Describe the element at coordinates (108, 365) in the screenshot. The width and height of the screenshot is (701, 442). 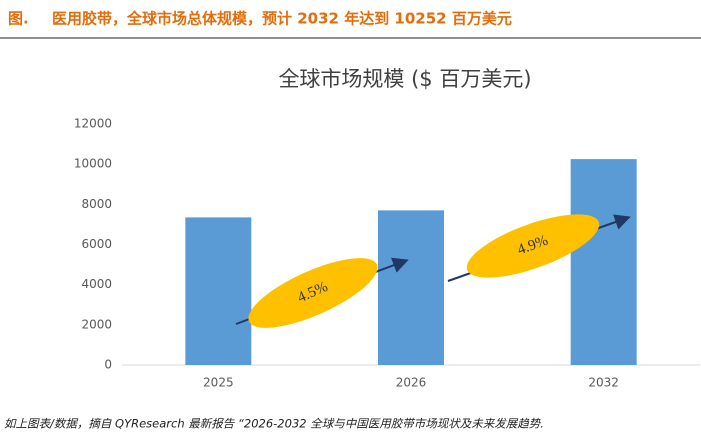
I see `y-tick-label: 0` at that location.